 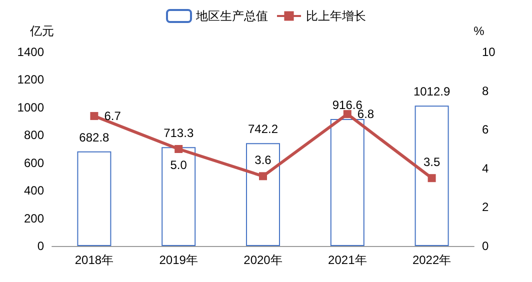 I want to click on data-label: 682.8, so click(x=94, y=137).